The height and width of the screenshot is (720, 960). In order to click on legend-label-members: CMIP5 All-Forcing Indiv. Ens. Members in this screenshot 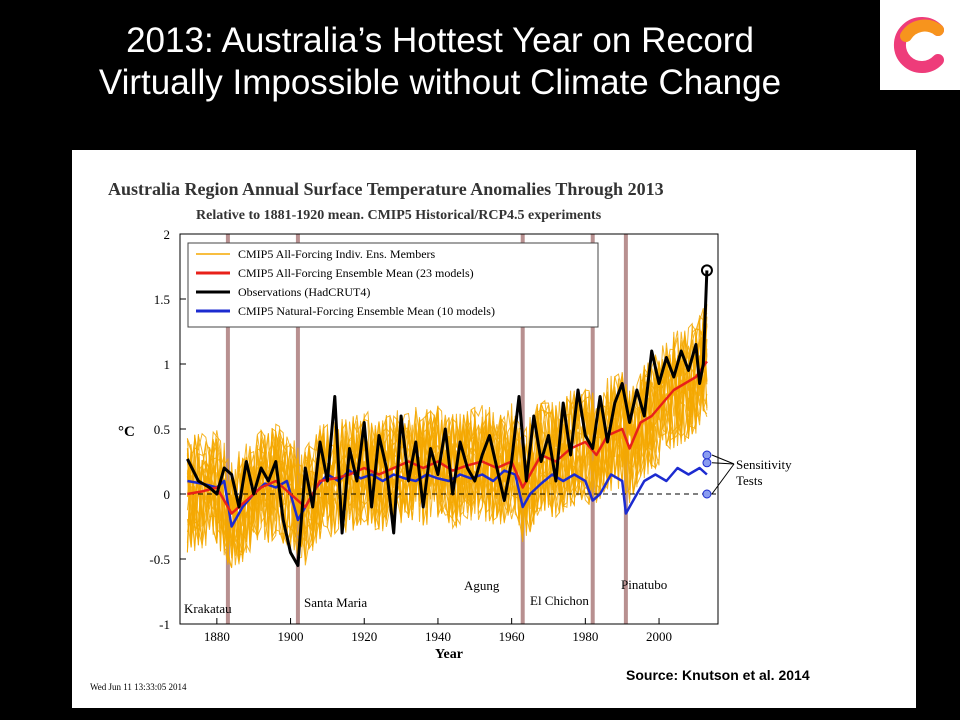, I will do `click(337, 254)`.